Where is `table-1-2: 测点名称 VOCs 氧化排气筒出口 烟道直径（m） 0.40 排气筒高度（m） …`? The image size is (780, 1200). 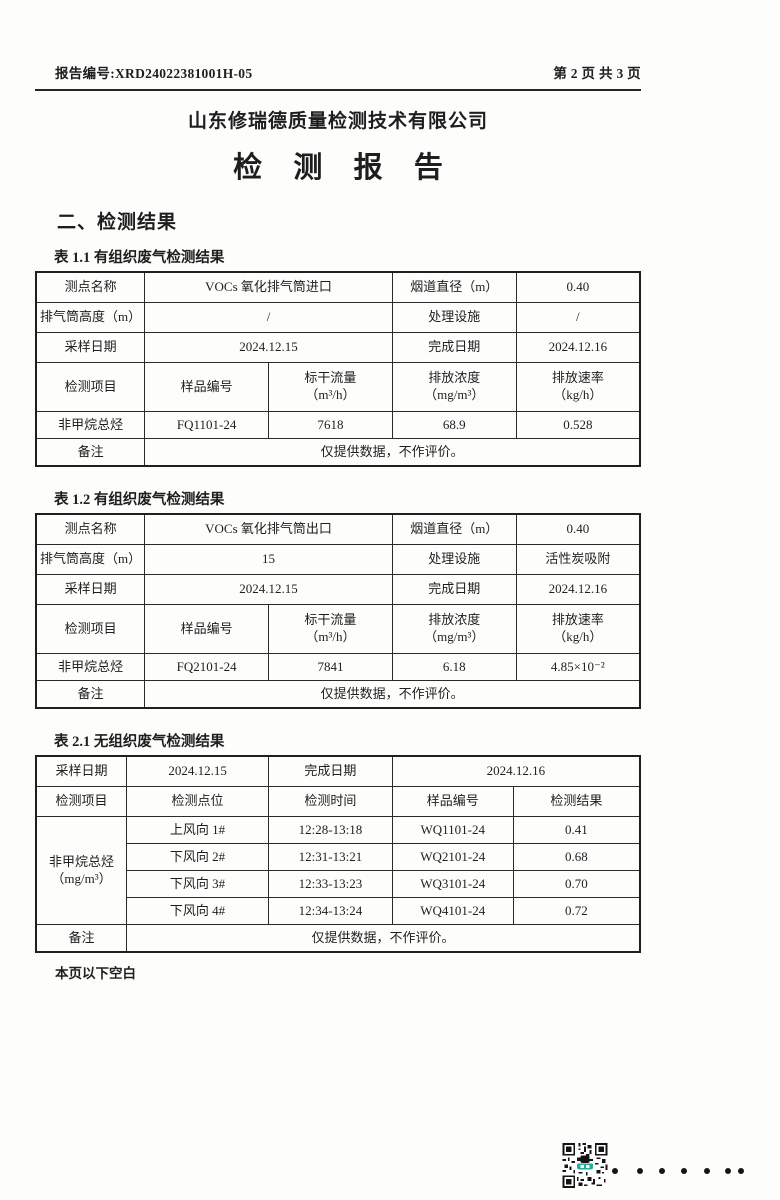
table-1-2: 测点名称 VOCs 氧化排气筒出口 烟道直径（m） 0.40 排气筒高度（m） … is located at coordinates (338, 611).